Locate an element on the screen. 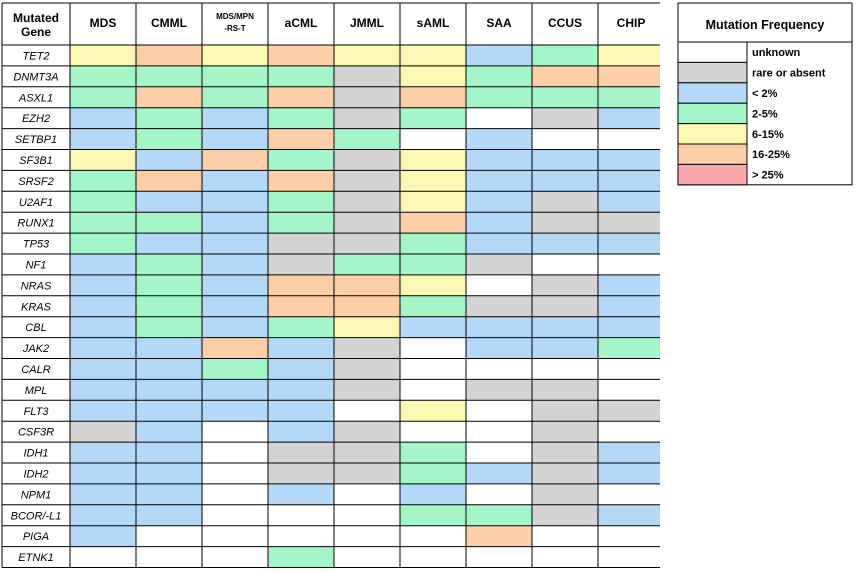  cell-csf3r-saml is located at coordinates (433, 432).